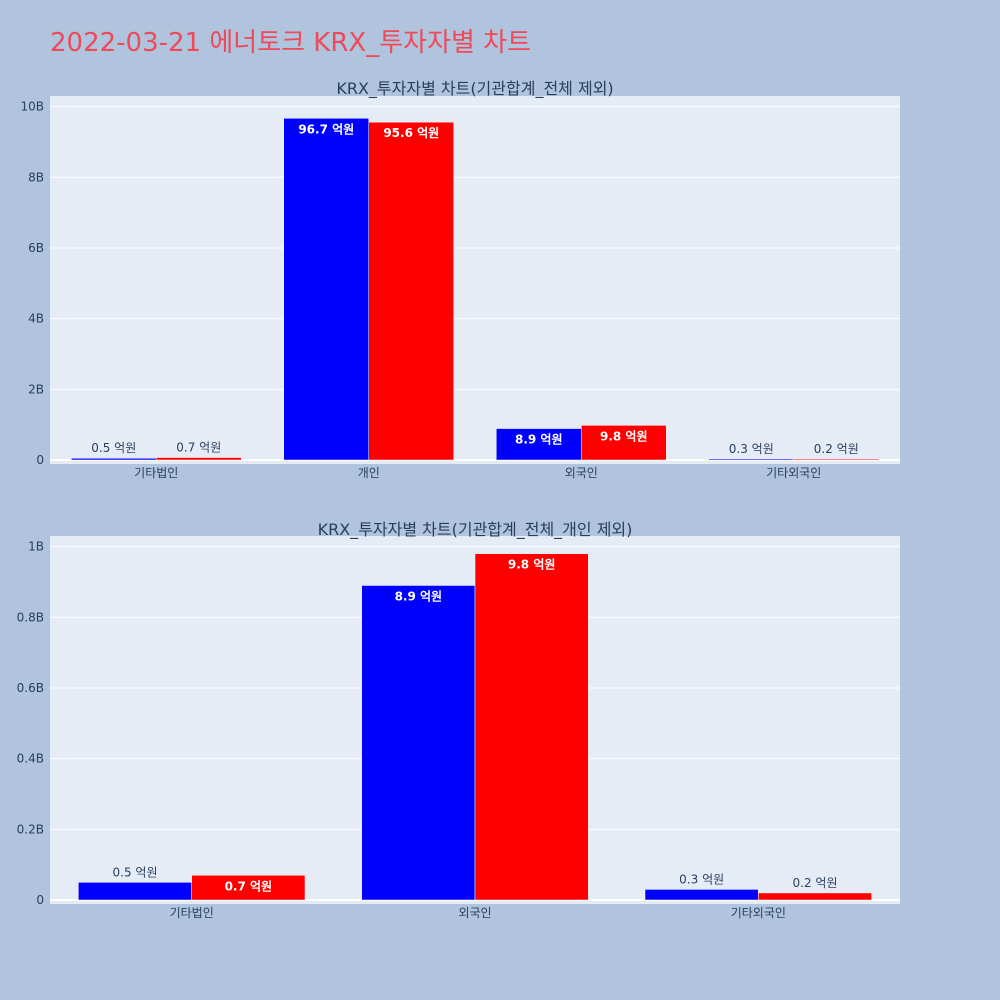 This screenshot has height=1000, width=1000. I want to click on chart-title: KRX_투자자별 차트(기관합계_전체 제외), so click(474, 89).